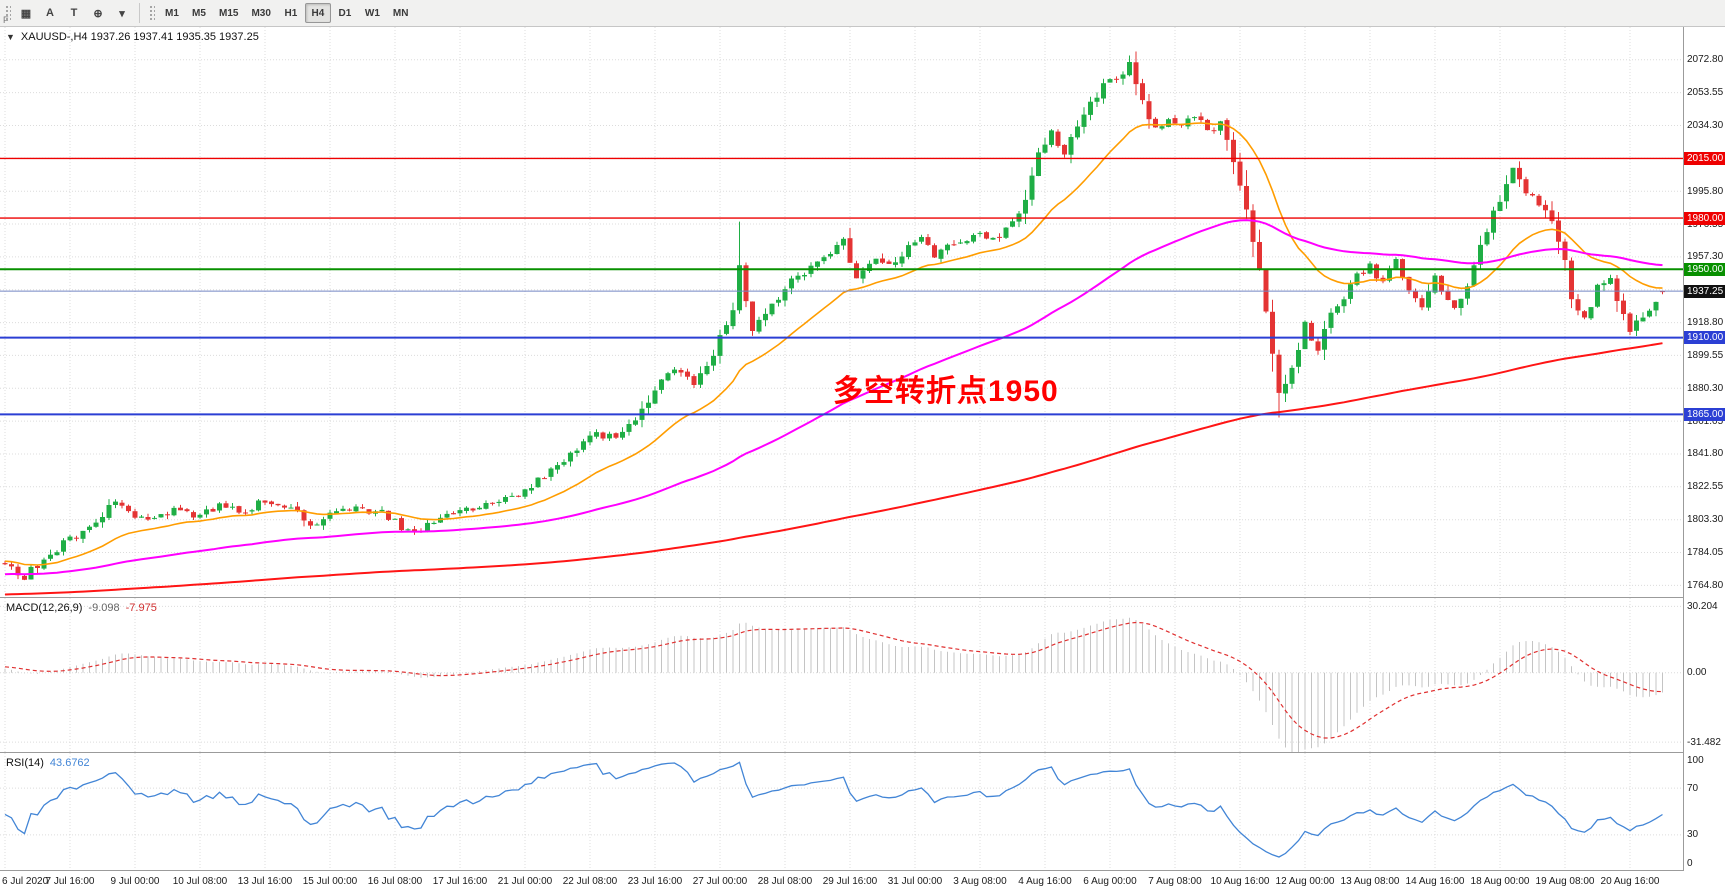  Describe the element at coordinates (1705, 553) in the screenshot. I see `price-tick-label: 1784.05` at that location.